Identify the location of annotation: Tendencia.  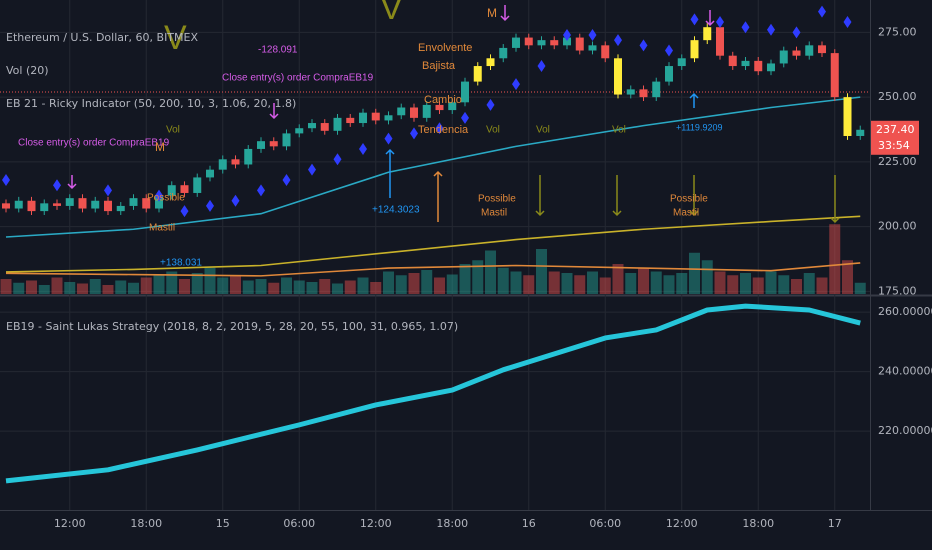
(443, 130).